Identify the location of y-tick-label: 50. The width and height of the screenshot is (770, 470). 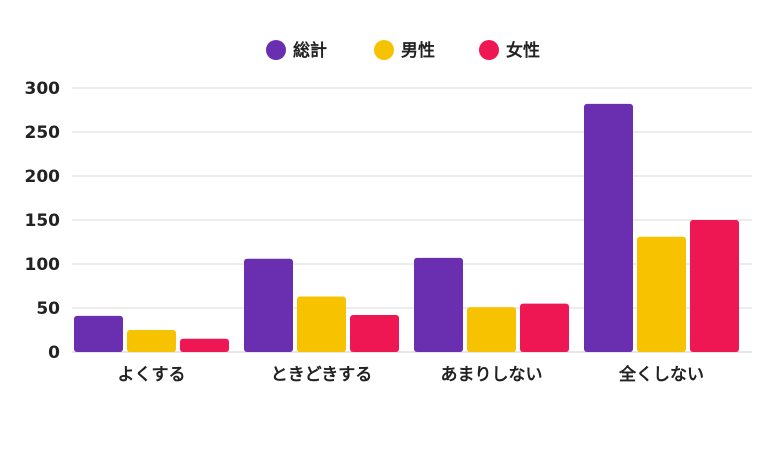
(48, 309).